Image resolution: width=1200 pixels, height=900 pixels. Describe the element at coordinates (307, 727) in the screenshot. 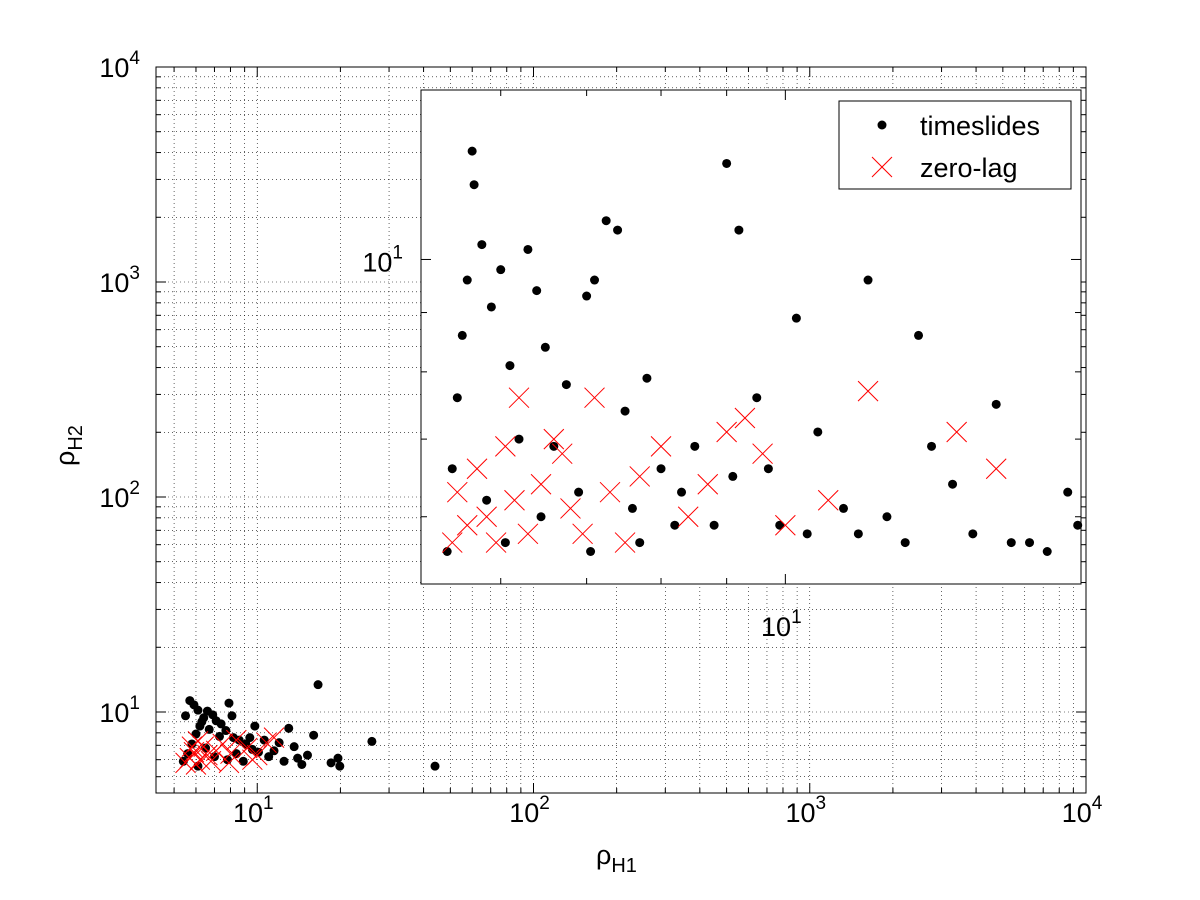

I see `main-points` at that location.